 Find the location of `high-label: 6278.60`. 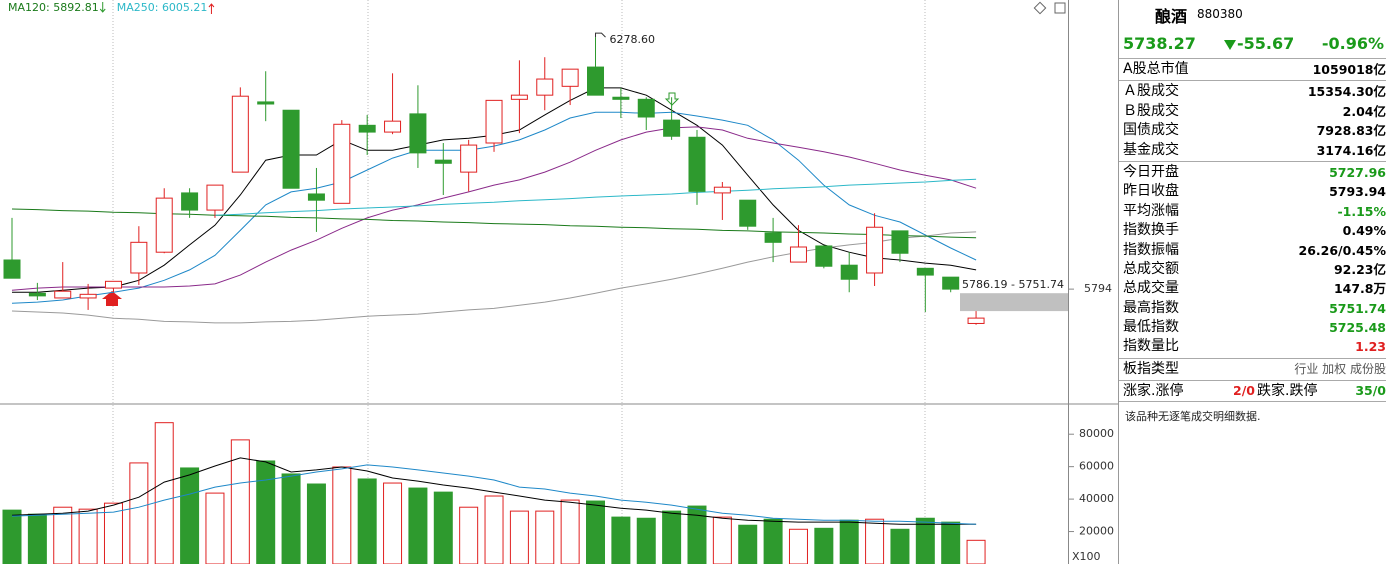

high-label: 6278.60 is located at coordinates (633, 39).